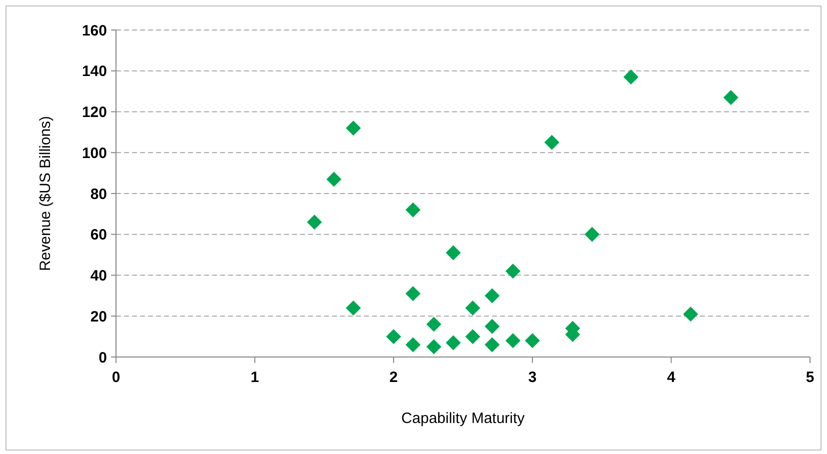 The width and height of the screenshot is (827, 454). I want to click on y-tick-label: 60, so click(98, 235).